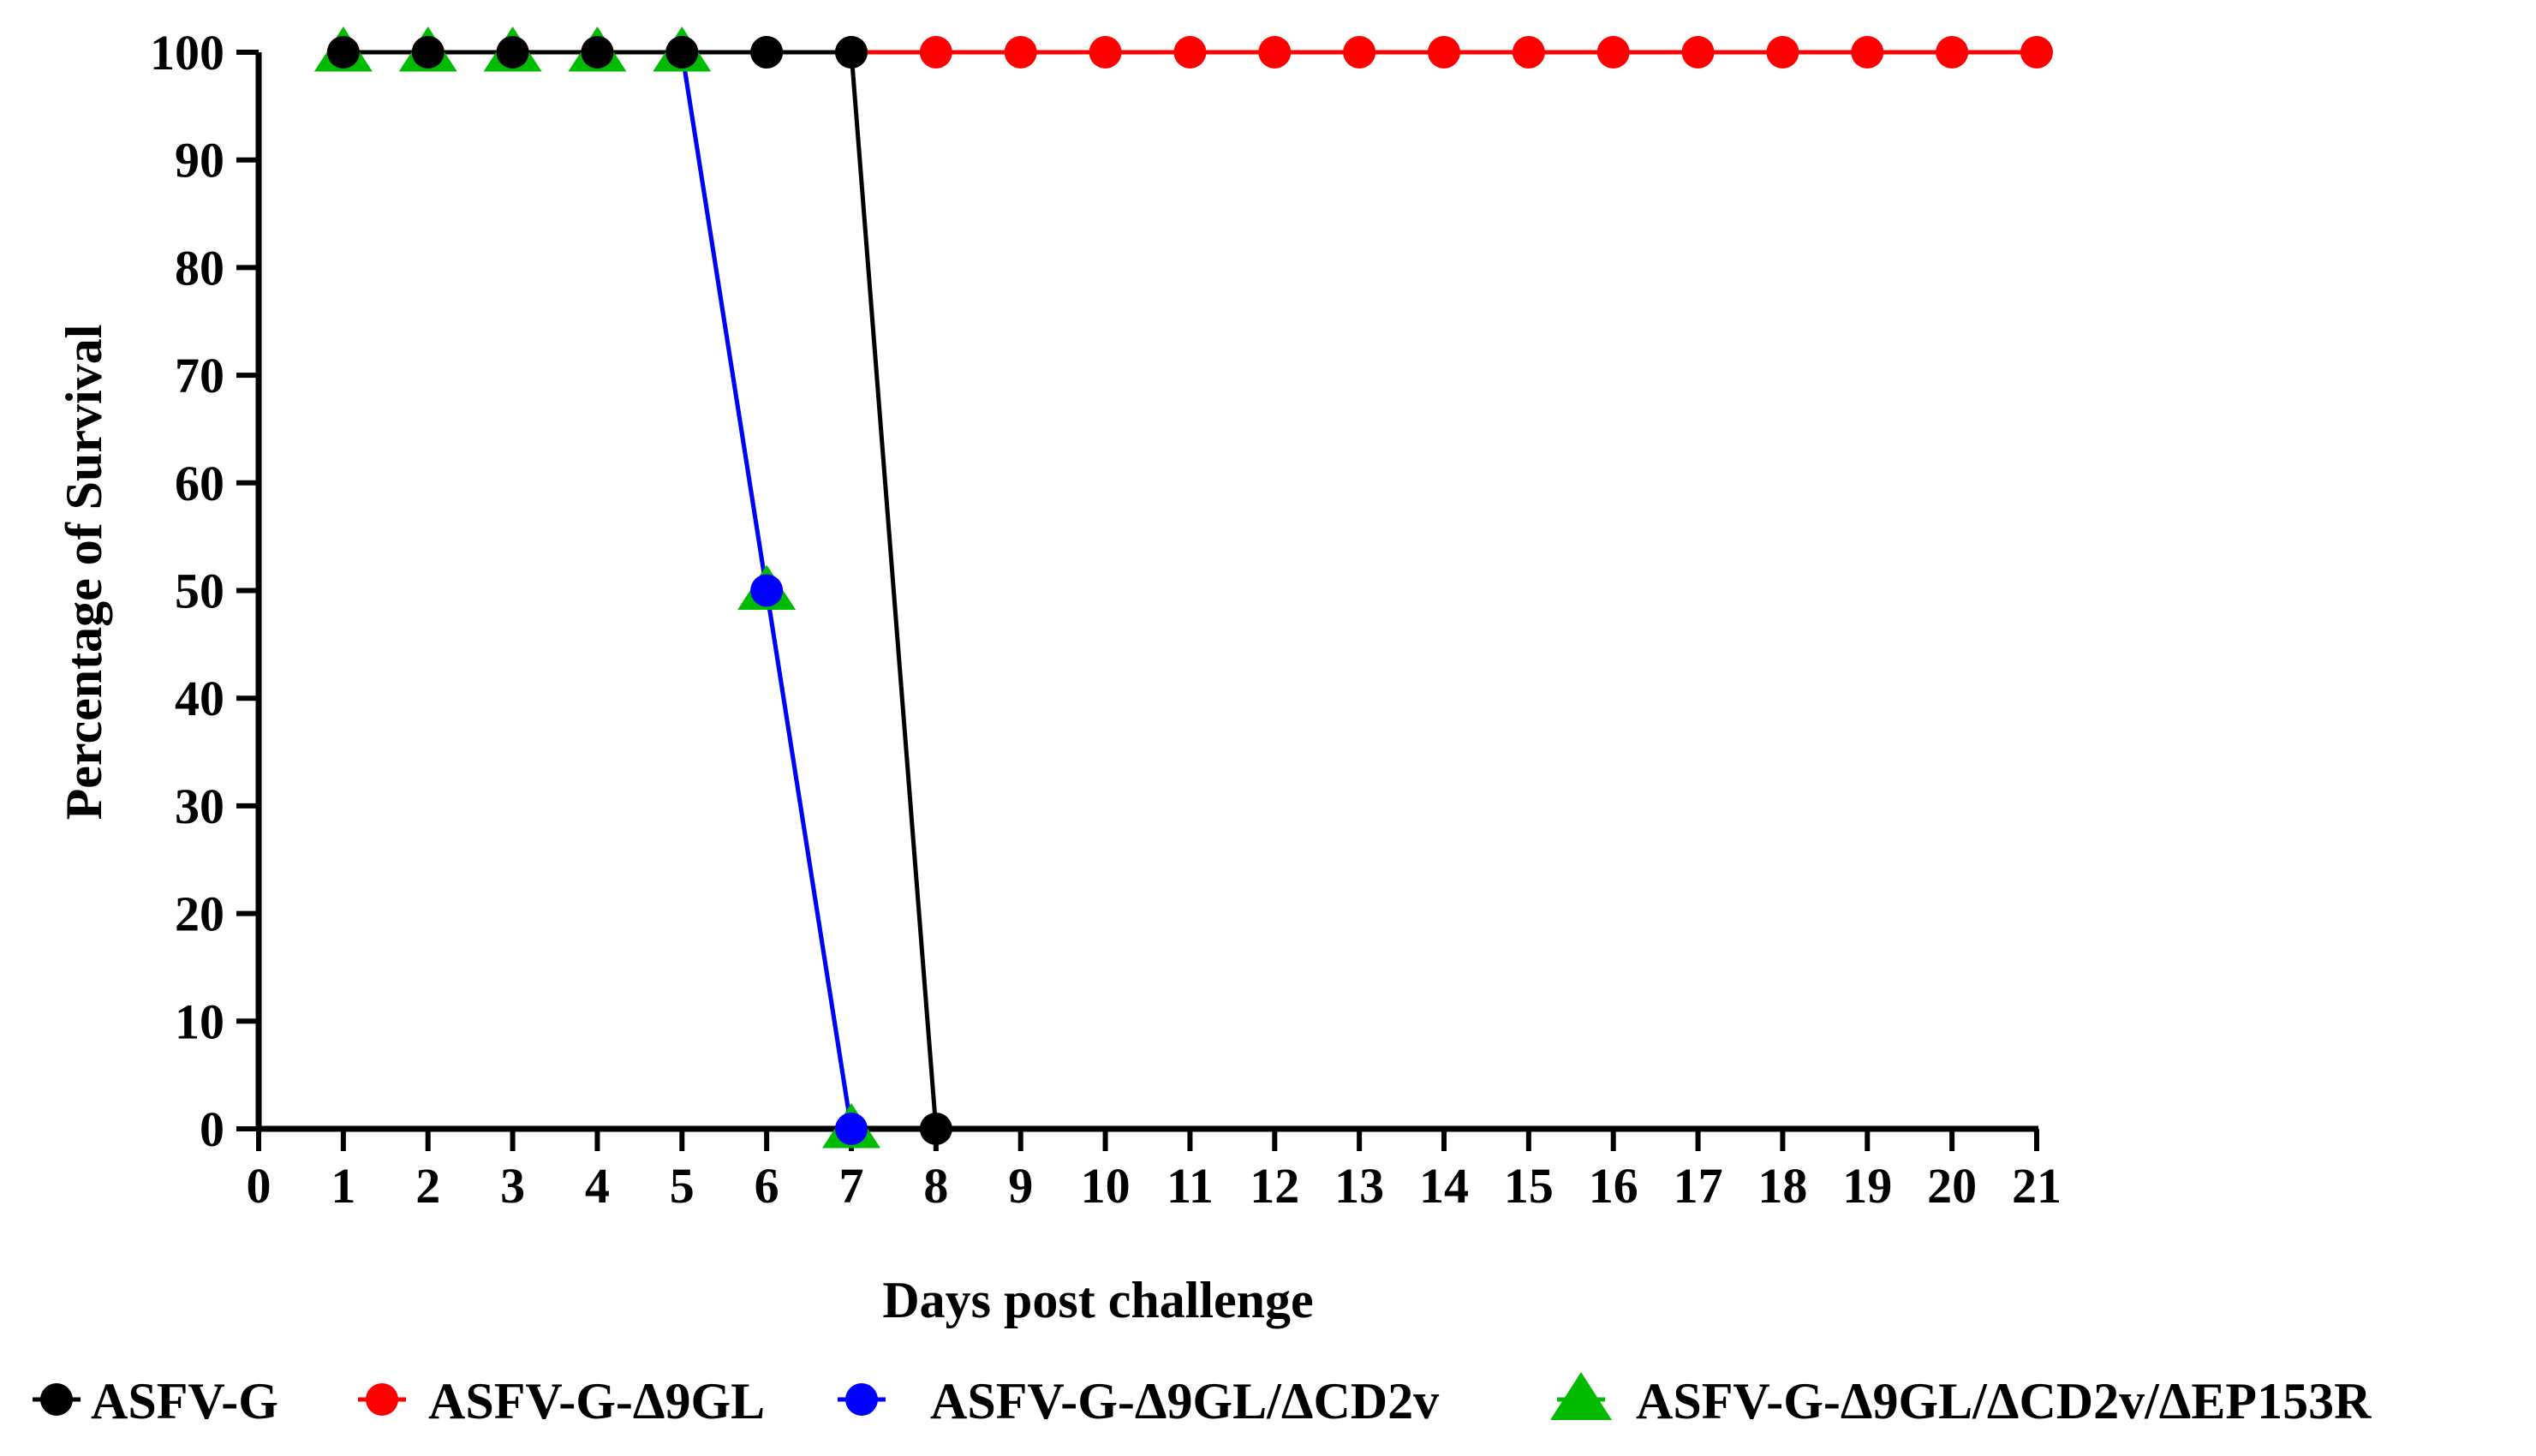  I want to click on x-tick-label: 20, so click(1952, 1186).